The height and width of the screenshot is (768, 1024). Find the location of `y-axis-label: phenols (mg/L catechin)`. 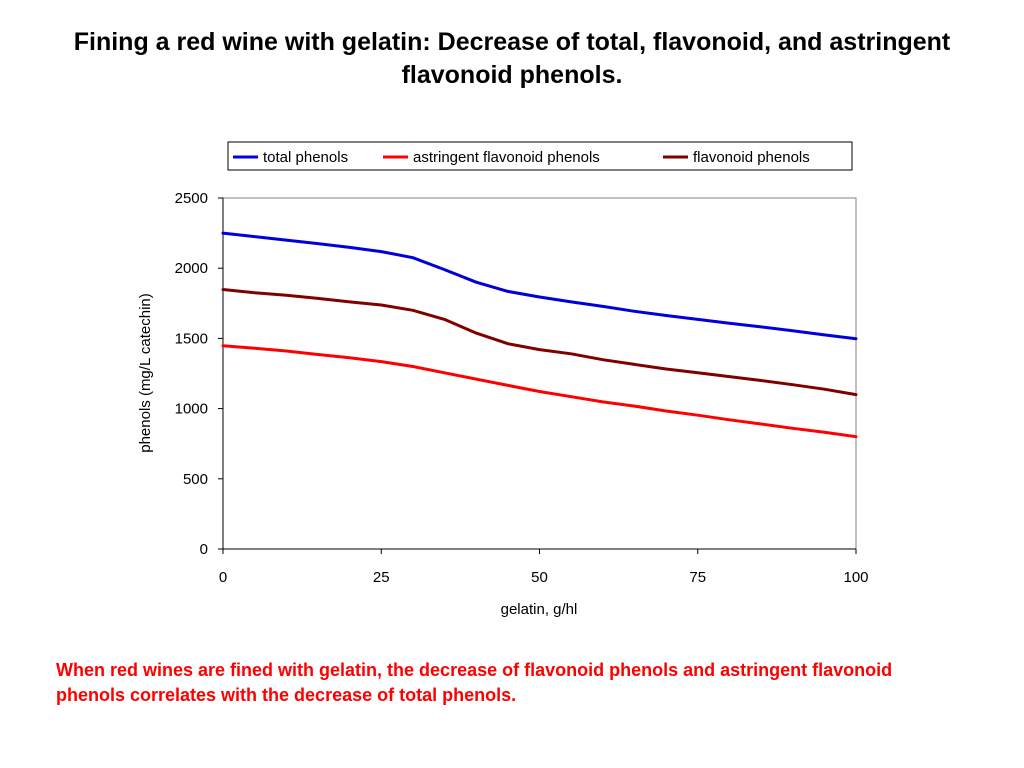

y-axis-label: phenols (mg/L catechin) is located at coordinates (145, 373).